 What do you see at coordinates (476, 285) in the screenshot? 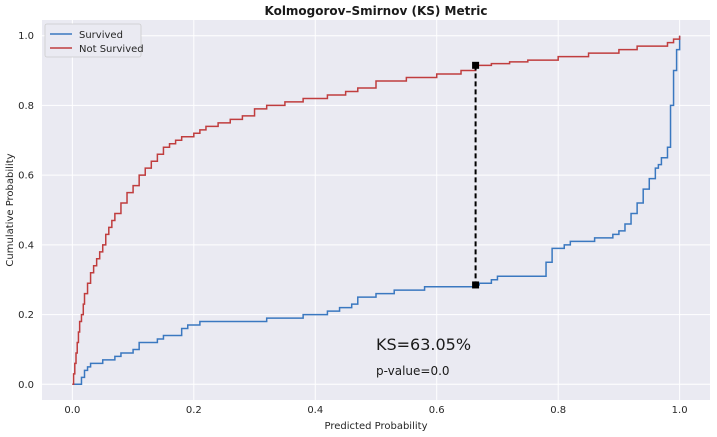
I see `ks-marker-lower` at bounding box center [476, 285].